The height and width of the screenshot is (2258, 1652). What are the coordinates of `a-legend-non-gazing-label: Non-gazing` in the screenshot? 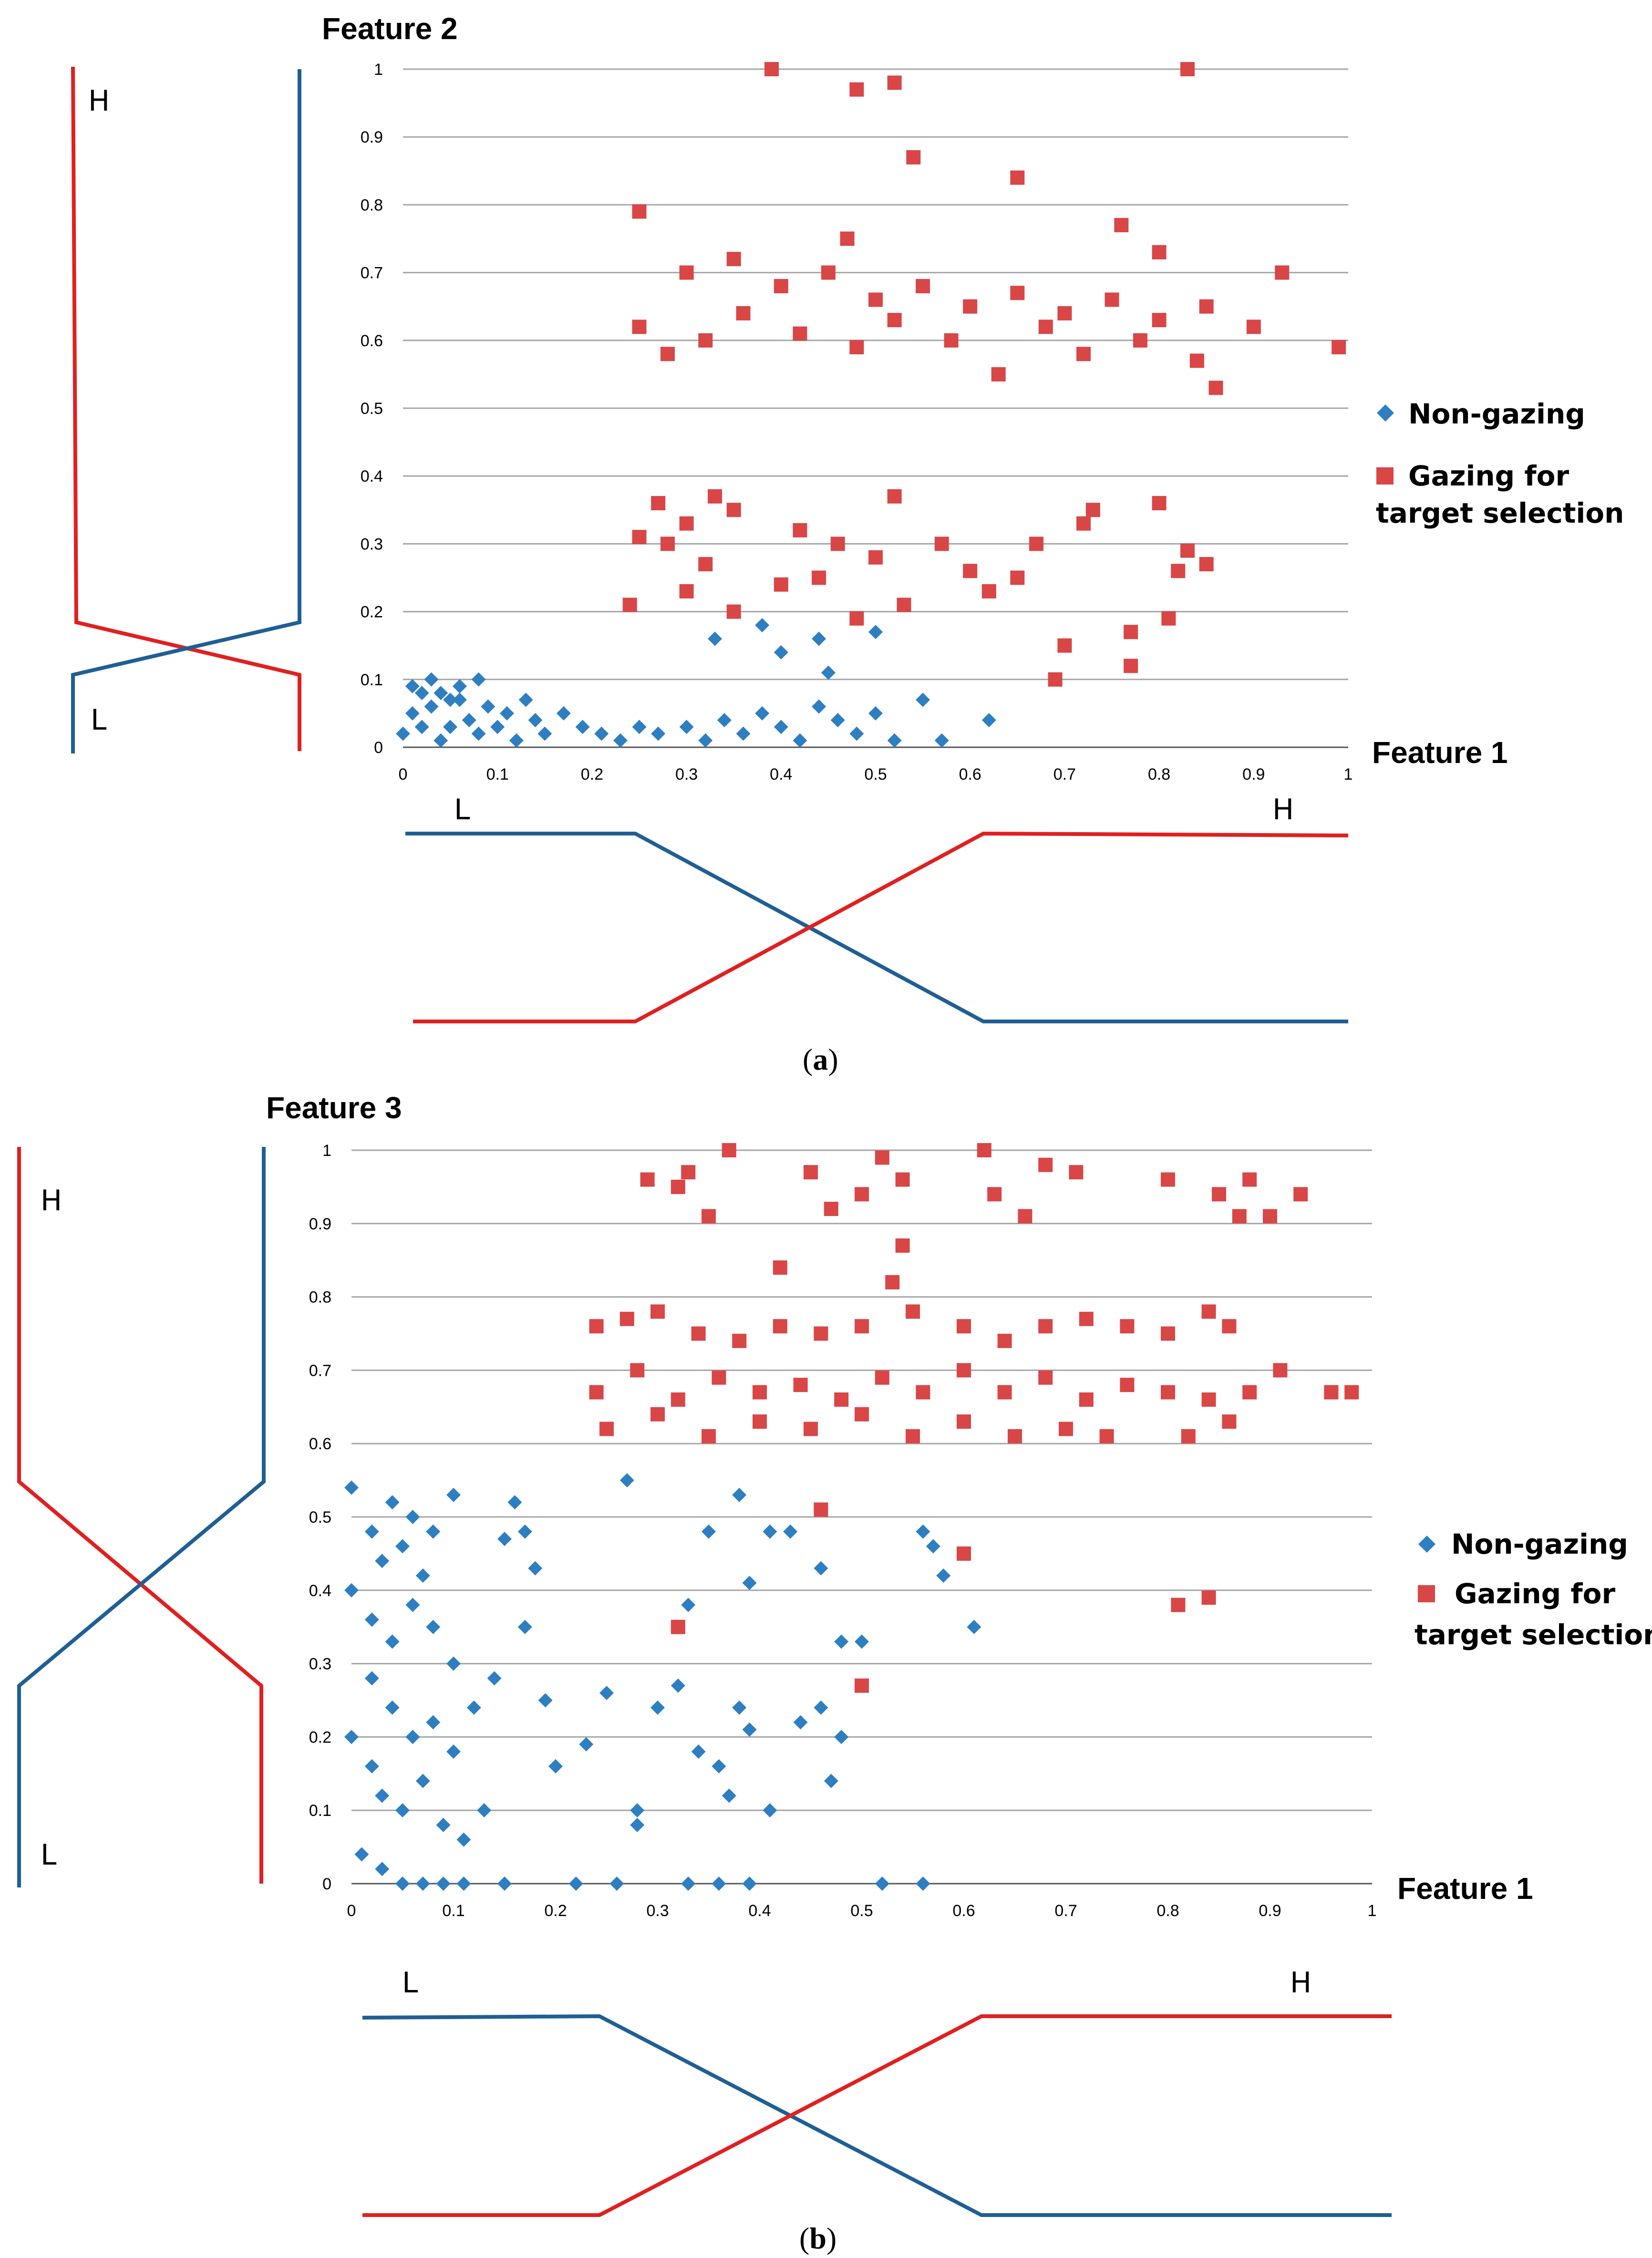 It's located at (1496, 414).